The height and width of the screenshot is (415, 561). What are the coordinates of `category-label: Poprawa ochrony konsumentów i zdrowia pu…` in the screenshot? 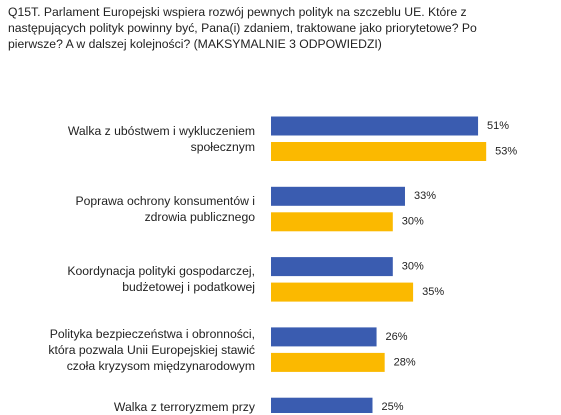 It's located at (165, 209).